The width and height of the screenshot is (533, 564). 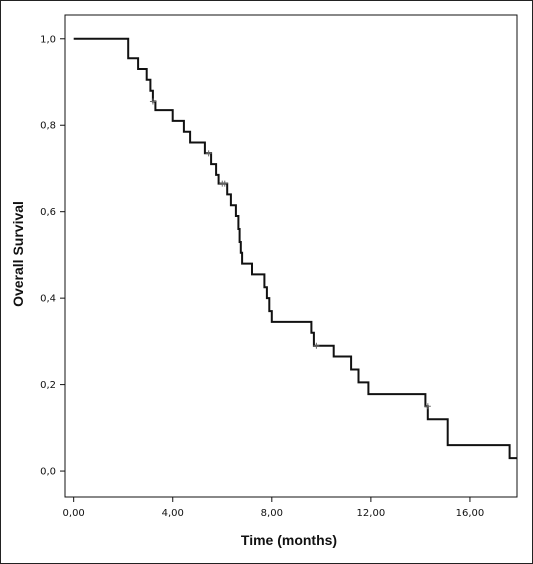 What do you see at coordinates (48, 39) in the screenshot?
I see `y-tick-label: 1,0` at bounding box center [48, 39].